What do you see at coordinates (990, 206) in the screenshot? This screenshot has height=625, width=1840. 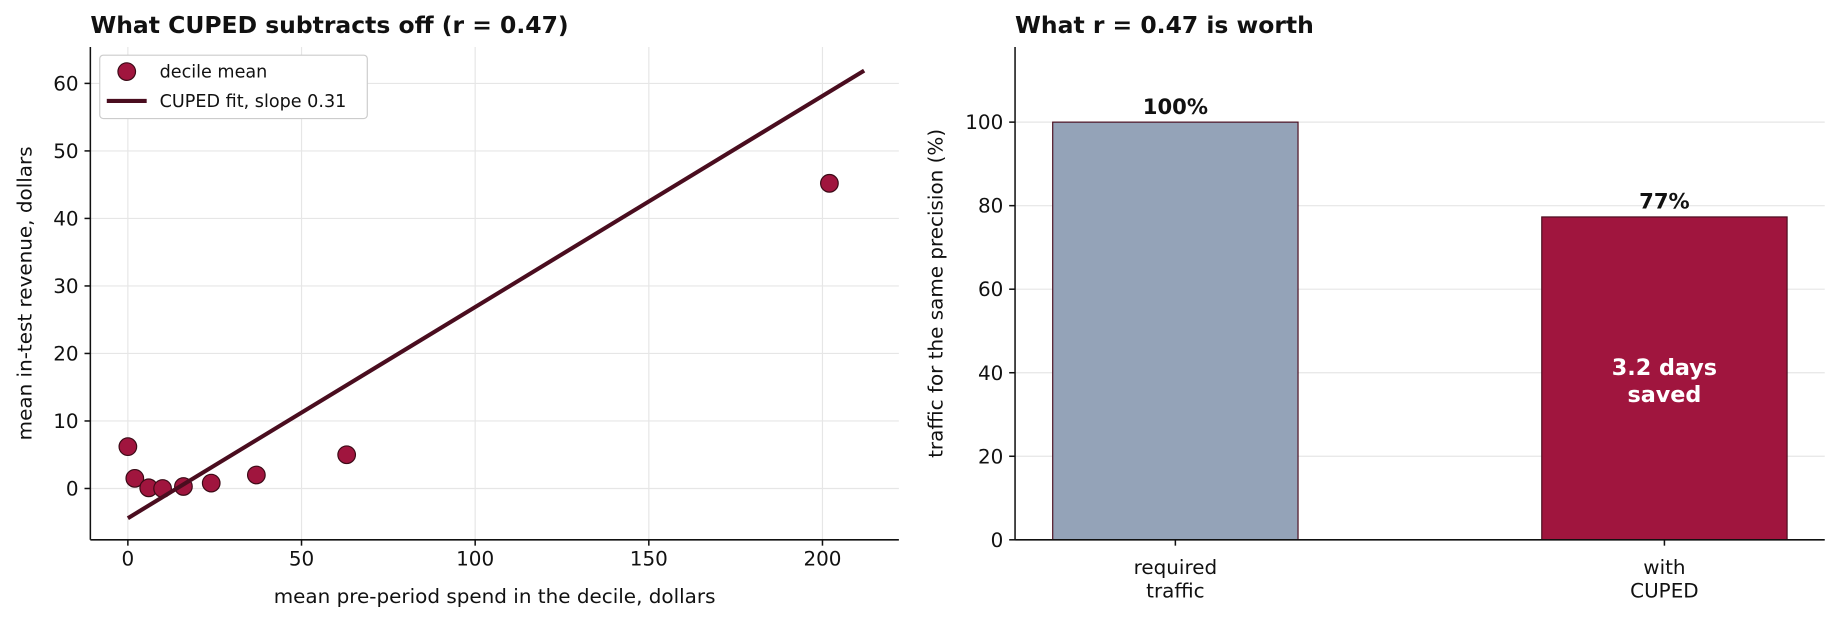 I see `y-tick-label: 80` at bounding box center [990, 206].